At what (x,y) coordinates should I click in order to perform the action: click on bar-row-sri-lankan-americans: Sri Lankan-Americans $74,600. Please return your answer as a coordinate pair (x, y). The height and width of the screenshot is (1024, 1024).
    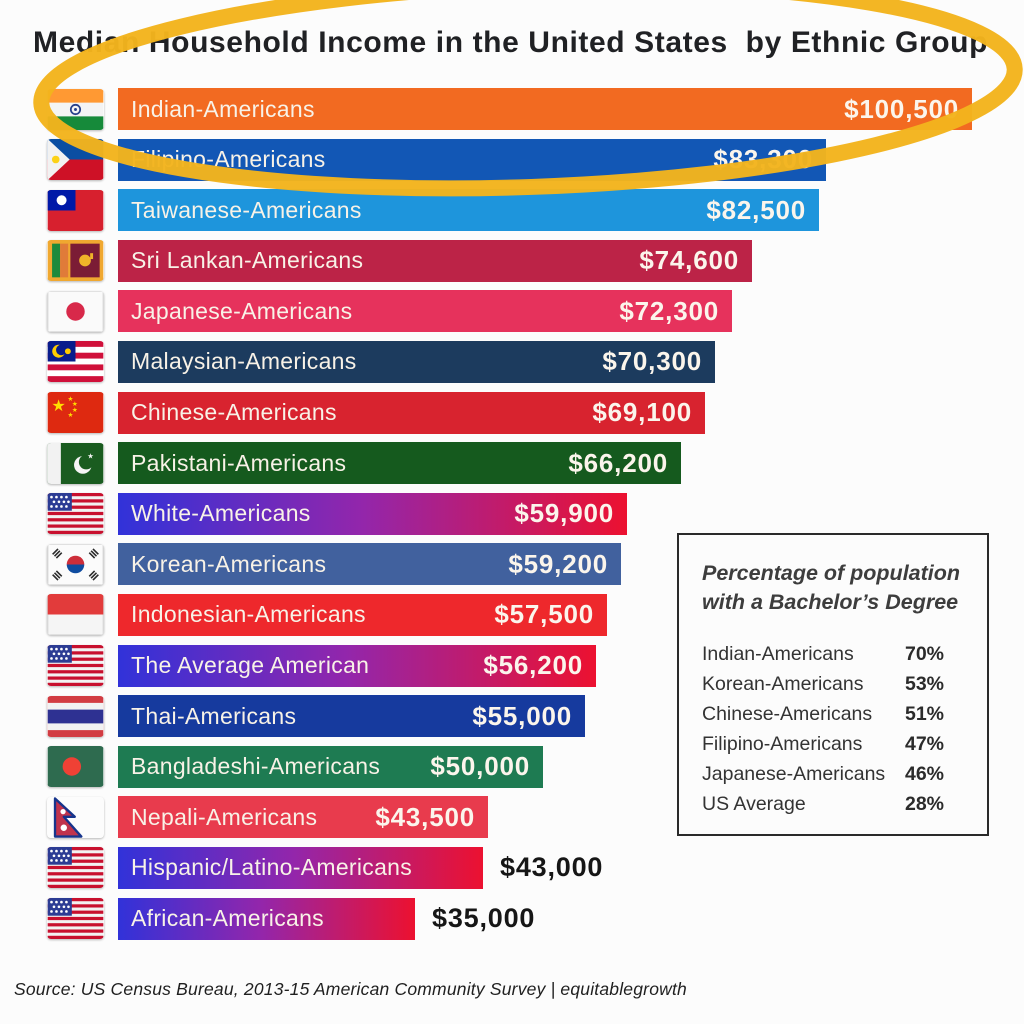
    Looking at the image, I should click on (486, 260).